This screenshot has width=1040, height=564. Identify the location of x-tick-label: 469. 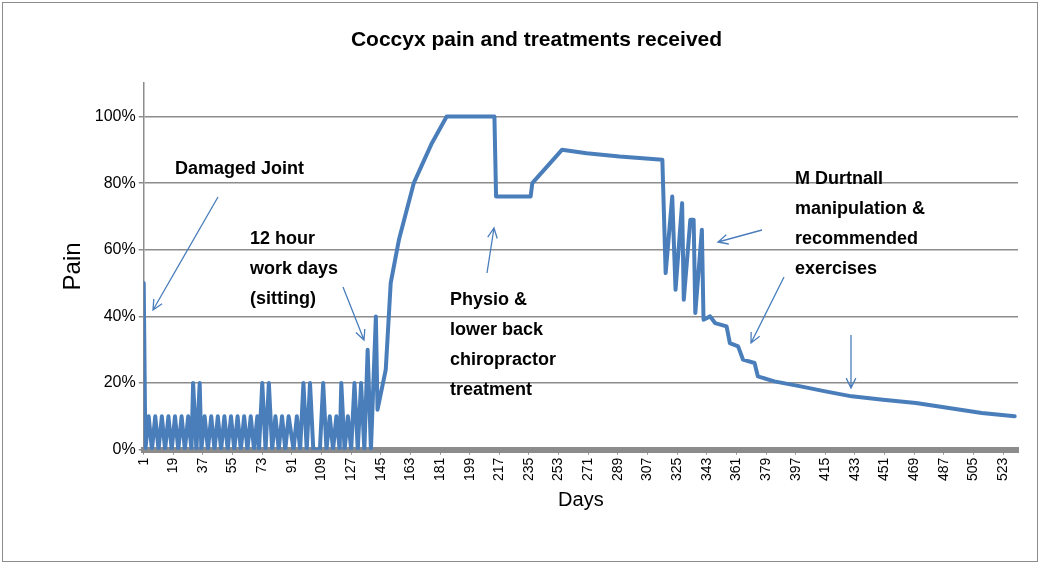
(913, 469).